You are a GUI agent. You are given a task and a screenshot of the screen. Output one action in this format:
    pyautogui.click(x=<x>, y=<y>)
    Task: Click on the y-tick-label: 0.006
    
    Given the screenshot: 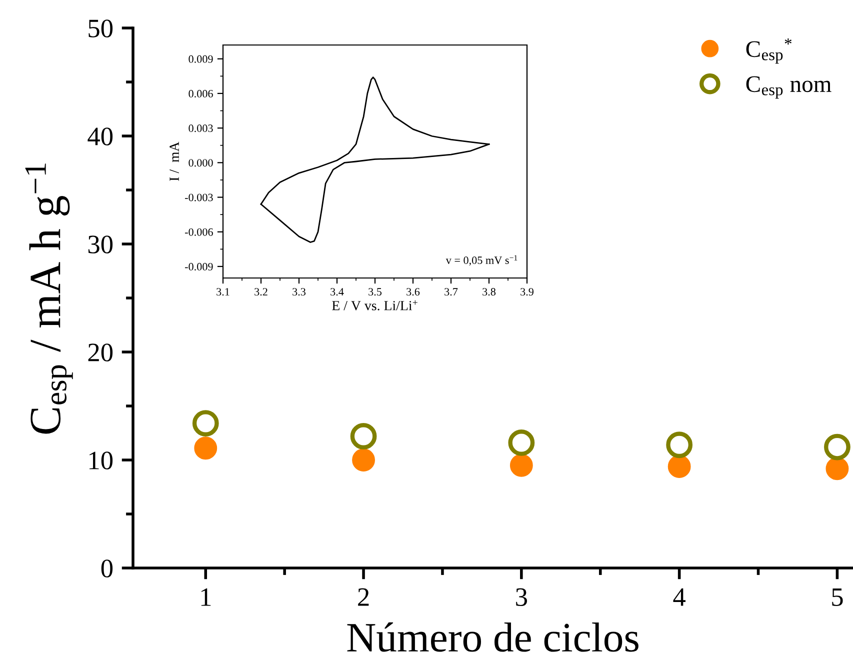 What is the action you would take?
    pyautogui.click(x=200, y=94)
    